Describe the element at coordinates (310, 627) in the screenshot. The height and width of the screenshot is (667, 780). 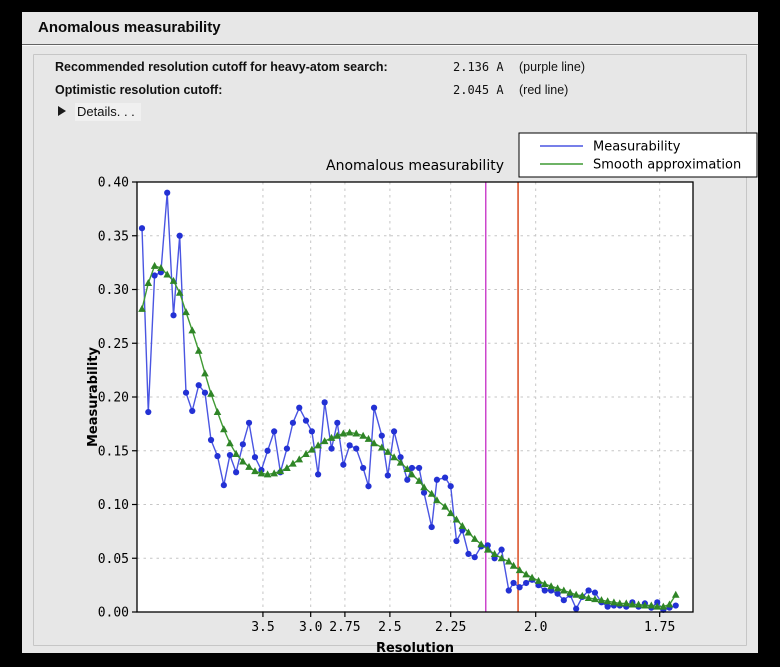
I see `x-tick-label: 3.0` at that location.